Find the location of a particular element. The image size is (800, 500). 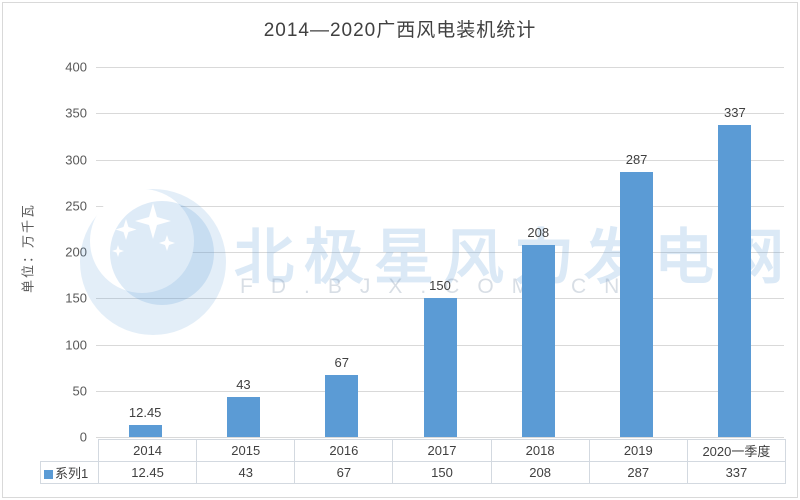

y-axis-tick-label: 350 is located at coordinates (76, 113).